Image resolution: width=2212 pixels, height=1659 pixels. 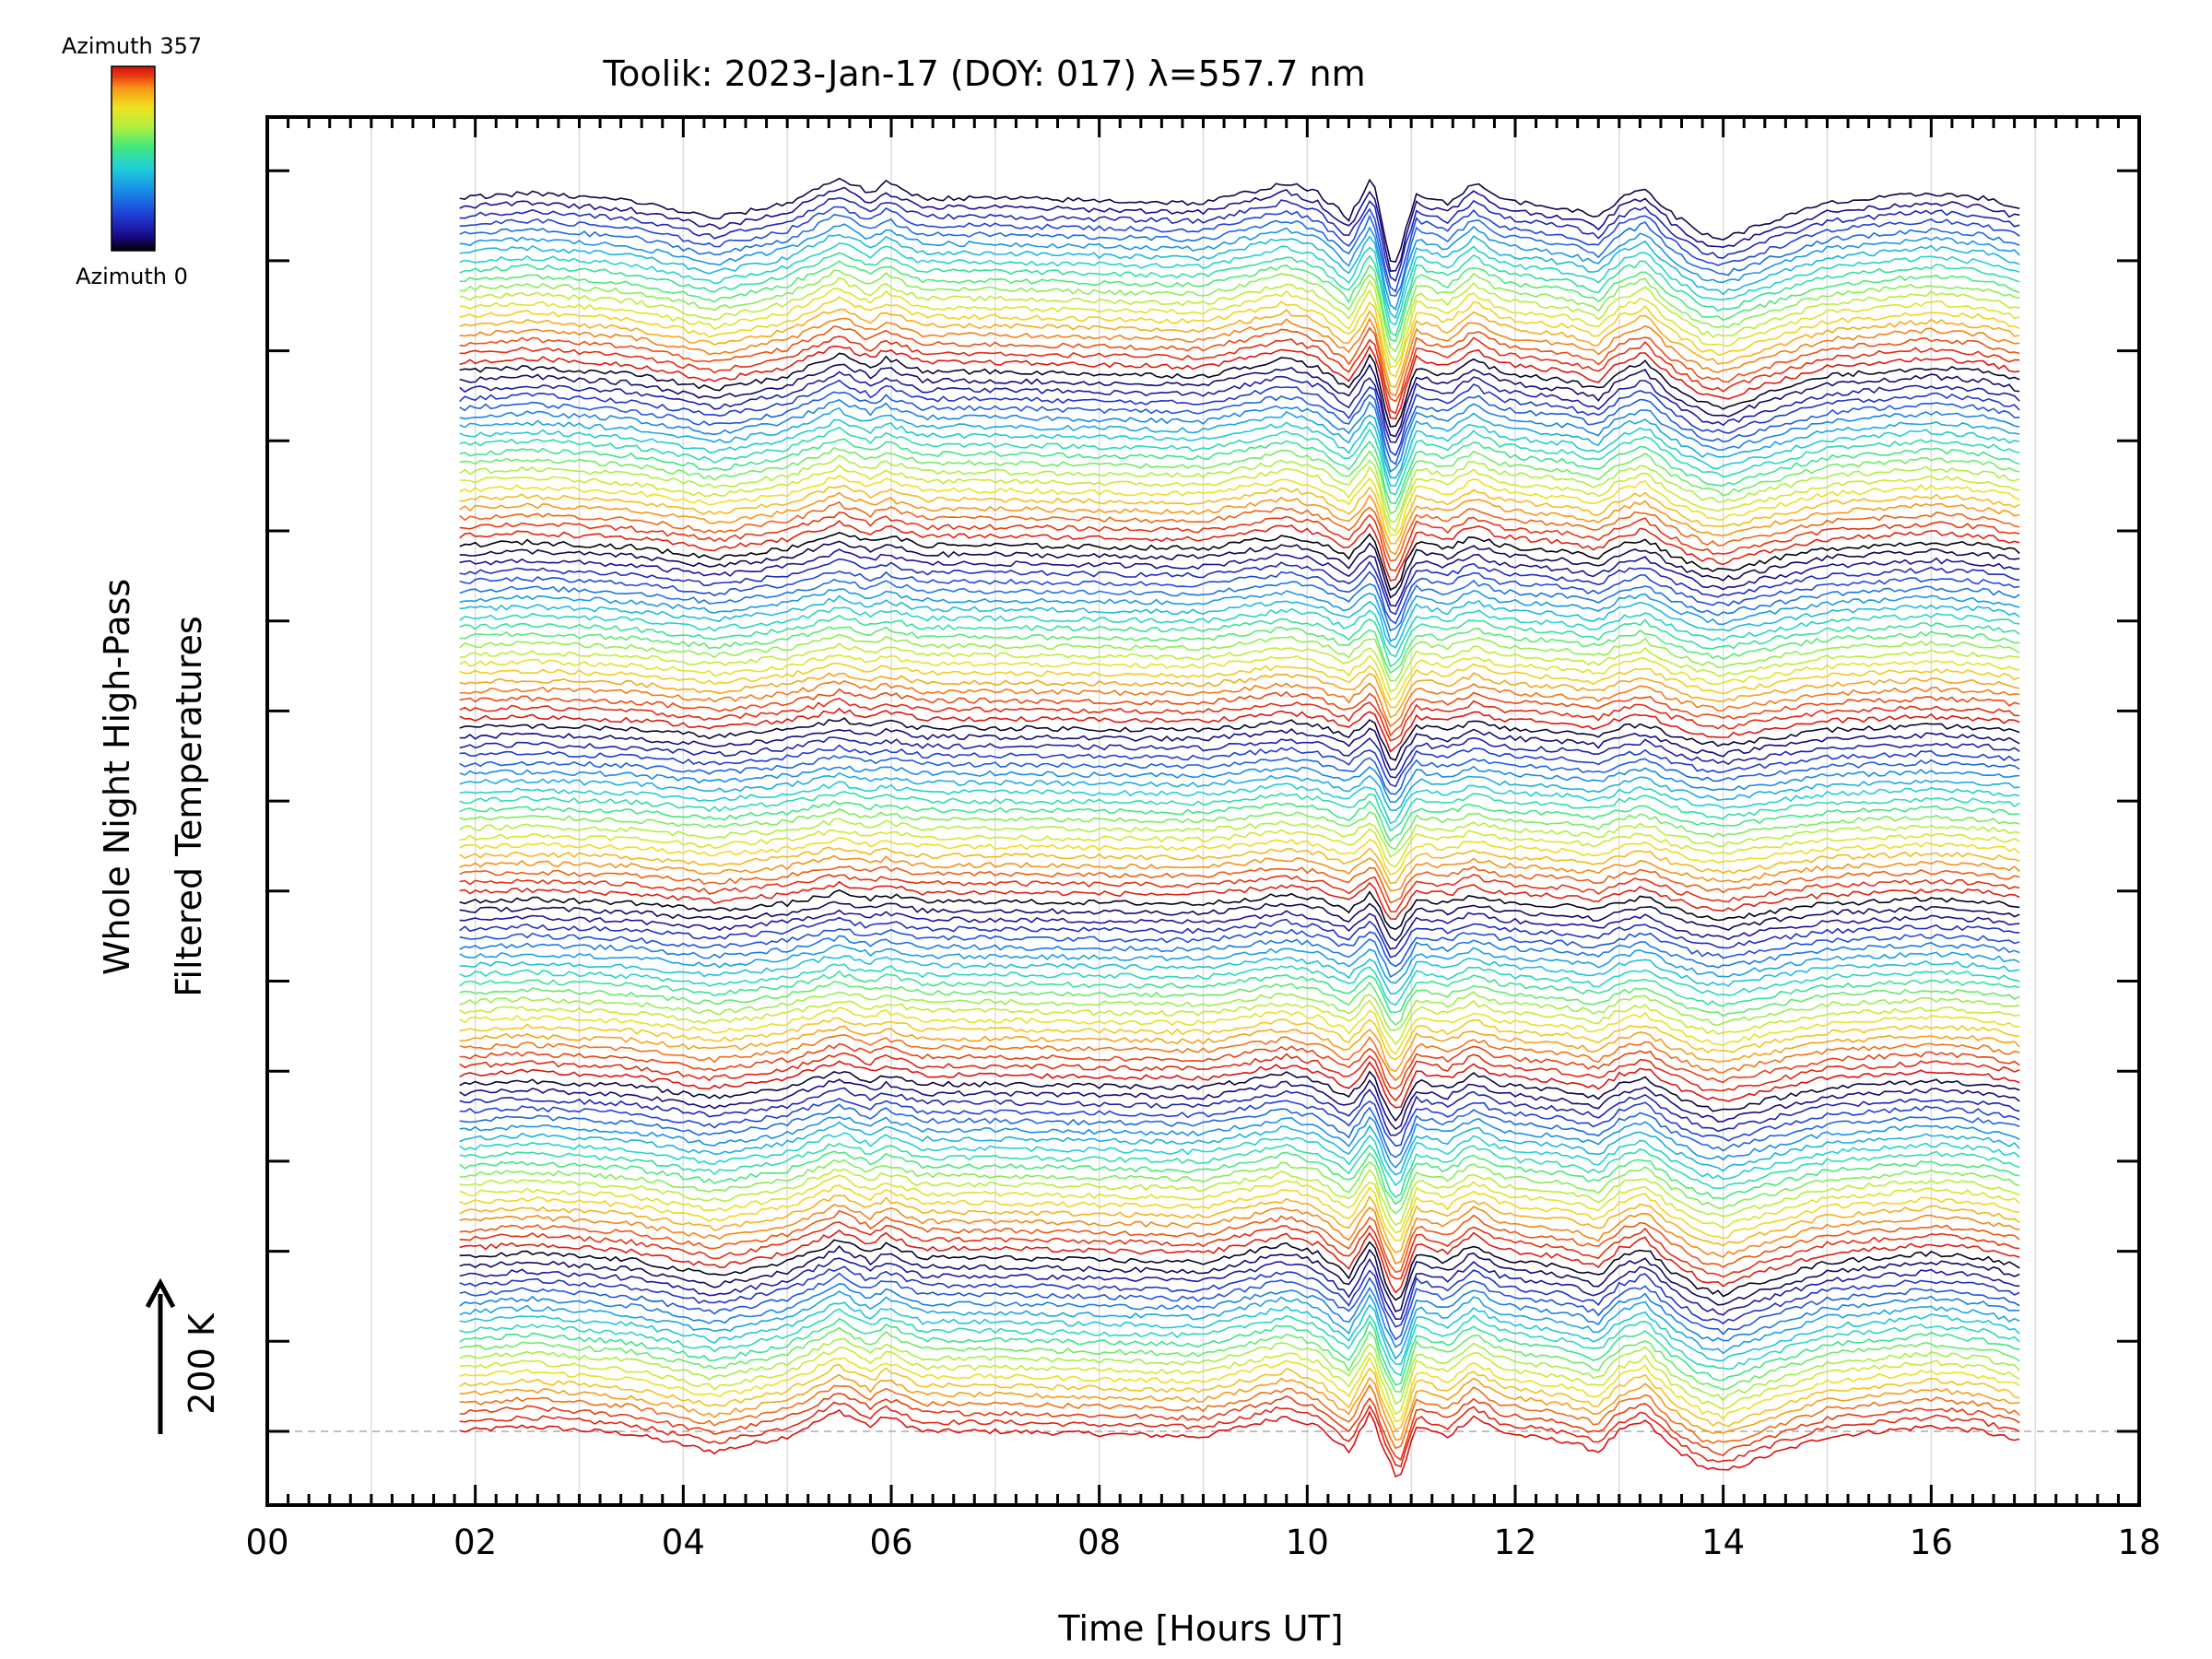 What do you see at coordinates (1202, 1542) in the screenshot?
I see `x-tick-labels: 00 02 04 06 08 10 12 14 16 18` at bounding box center [1202, 1542].